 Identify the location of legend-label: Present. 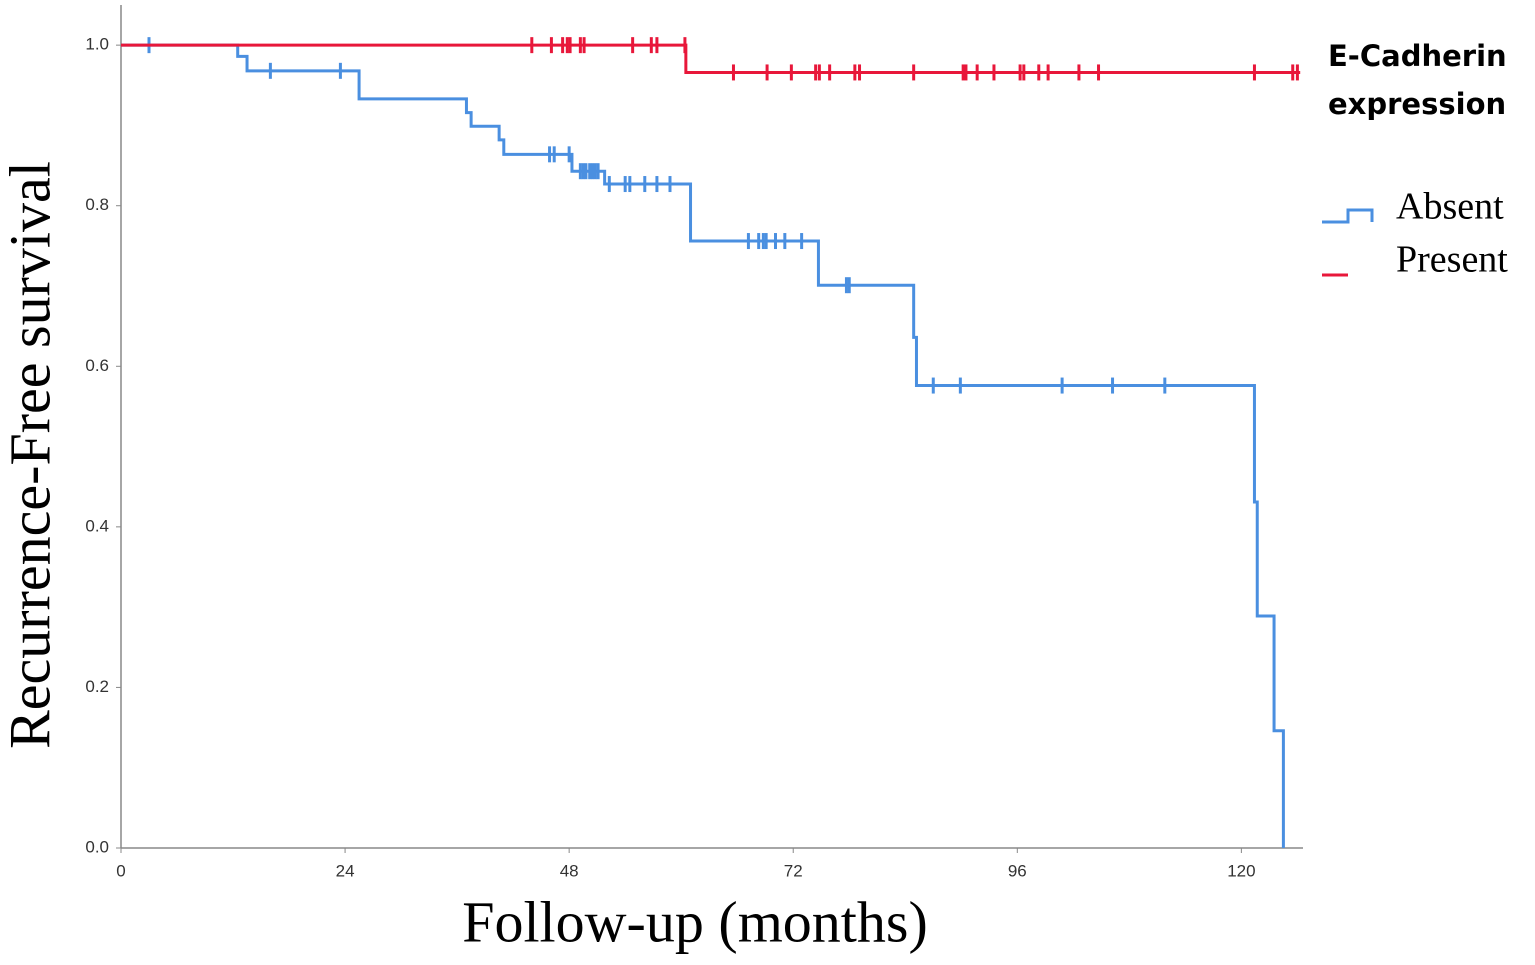
(1452, 260).